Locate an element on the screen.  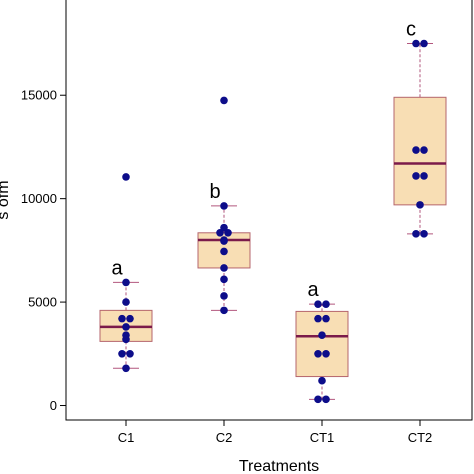
y-tick-label: 10000 is located at coordinates (39, 198).